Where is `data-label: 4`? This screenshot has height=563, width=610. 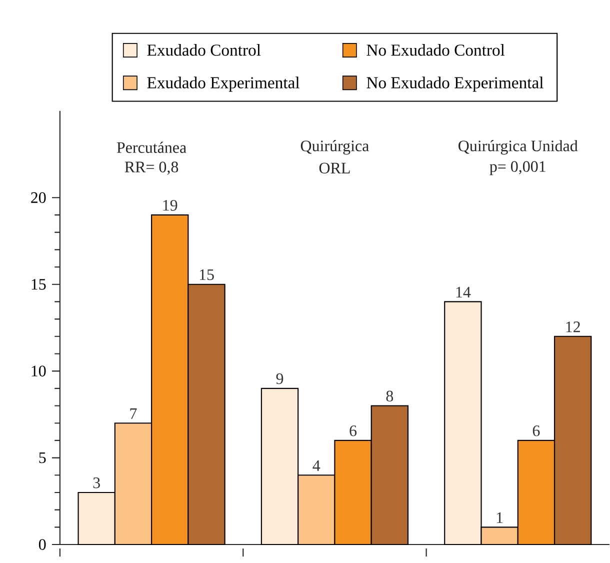 data-label: 4 is located at coordinates (316, 465).